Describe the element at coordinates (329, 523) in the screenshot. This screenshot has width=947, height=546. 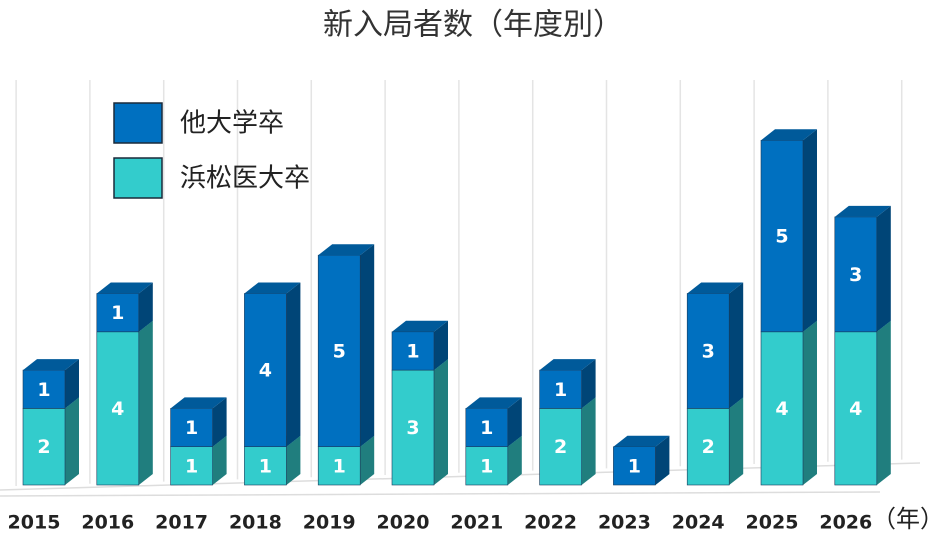
I see `x-tick-label: 2019` at that location.